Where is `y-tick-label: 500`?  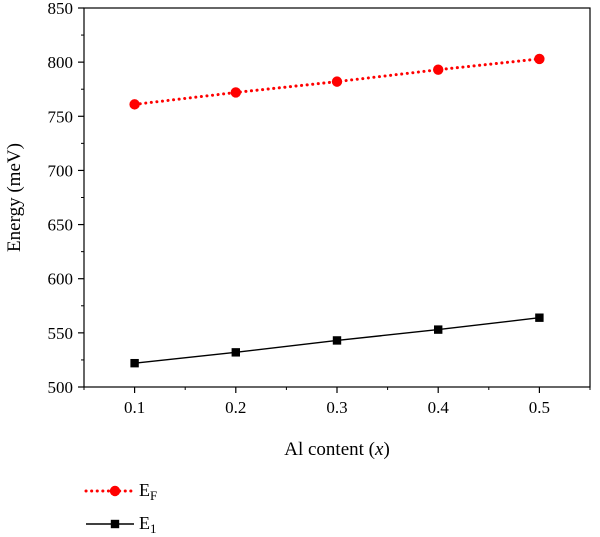
y-tick-label: 500 is located at coordinates (61, 387).